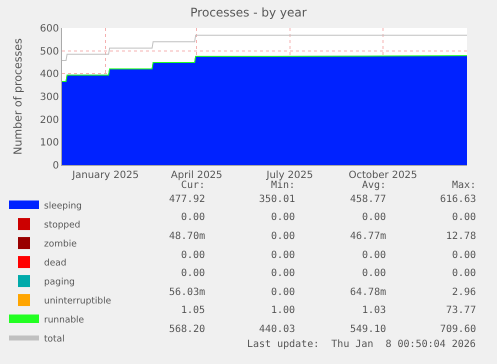 Image resolution: width=497 pixels, height=364 pixels. I want to click on text: 616.63, so click(458, 199).